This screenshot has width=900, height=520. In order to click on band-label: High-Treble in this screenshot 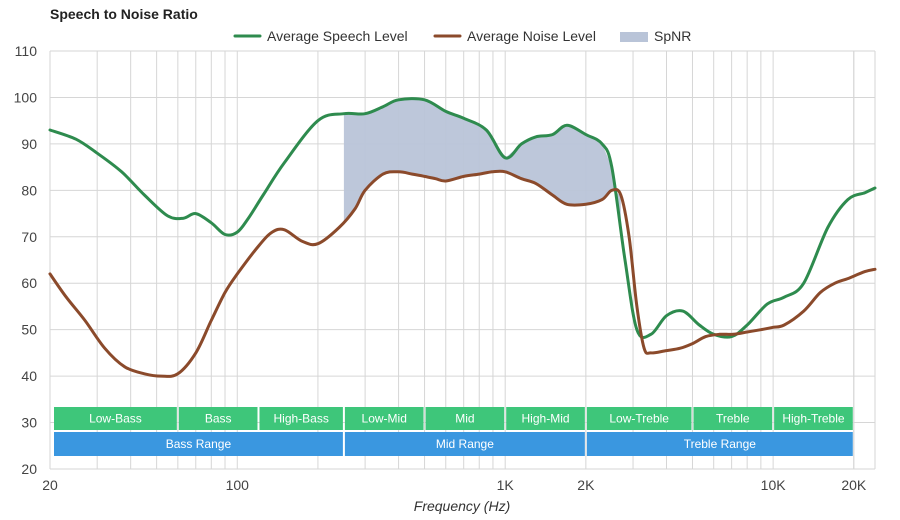, I will do `click(813, 419)`.